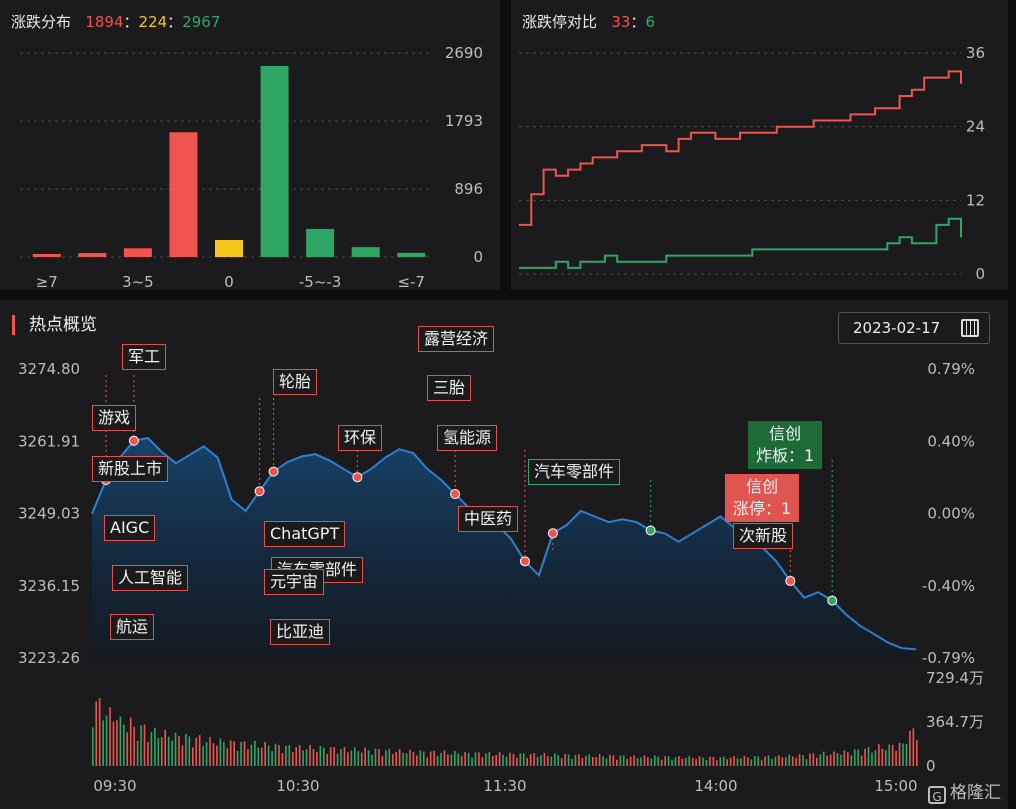 The width and height of the screenshot is (1016, 809). Describe the element at coordinates (47, 281) in the screenshot. I see `dist-xtick: ≥7` at that location.